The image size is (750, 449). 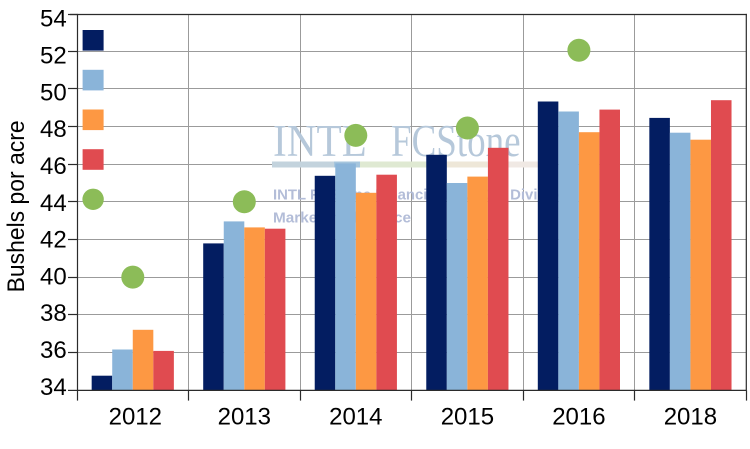 What do you see at coordinates (578, 417) in the screenshot?
I see `svg-text: 2016` at bounding box center [578, 417].